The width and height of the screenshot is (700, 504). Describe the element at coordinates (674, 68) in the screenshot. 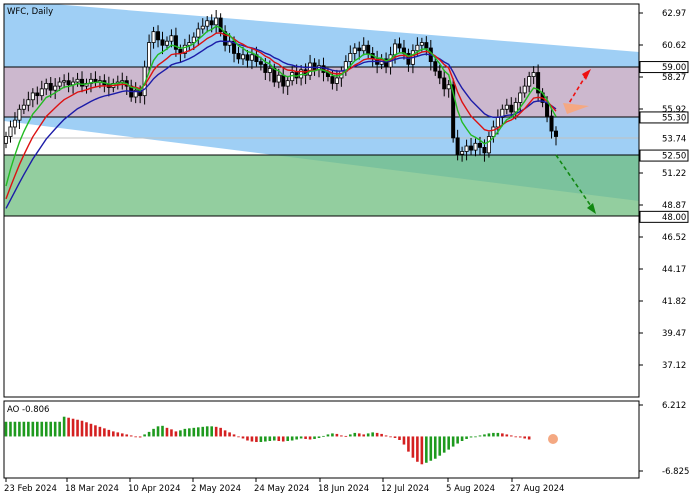

I see `price-level-label: 59.00` at that location.